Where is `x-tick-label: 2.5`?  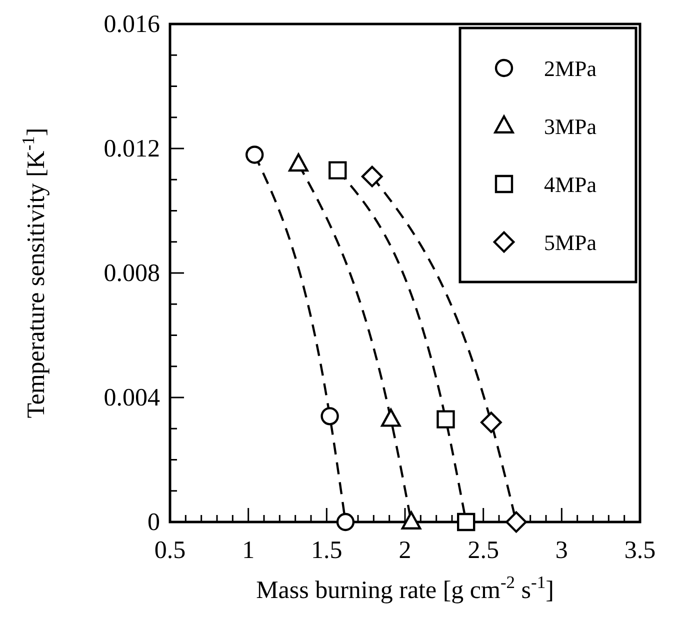 x-tick-label: 2.5 is located at coordinates (483, 550).